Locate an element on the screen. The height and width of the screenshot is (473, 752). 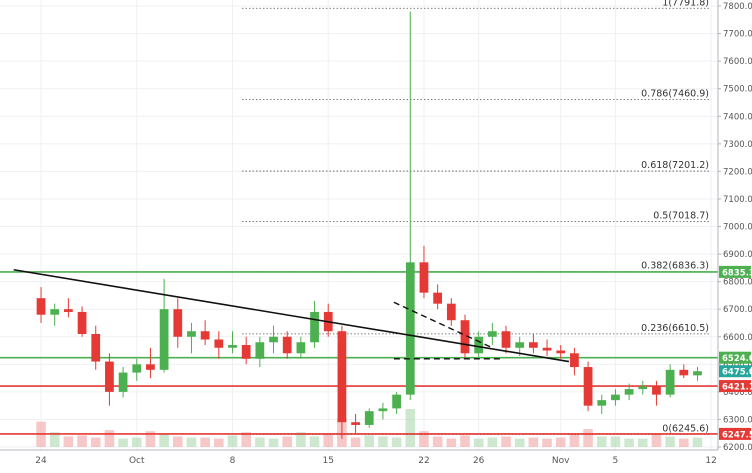
y-tick-label: 7800.0 is located at coordinates (737, 7).